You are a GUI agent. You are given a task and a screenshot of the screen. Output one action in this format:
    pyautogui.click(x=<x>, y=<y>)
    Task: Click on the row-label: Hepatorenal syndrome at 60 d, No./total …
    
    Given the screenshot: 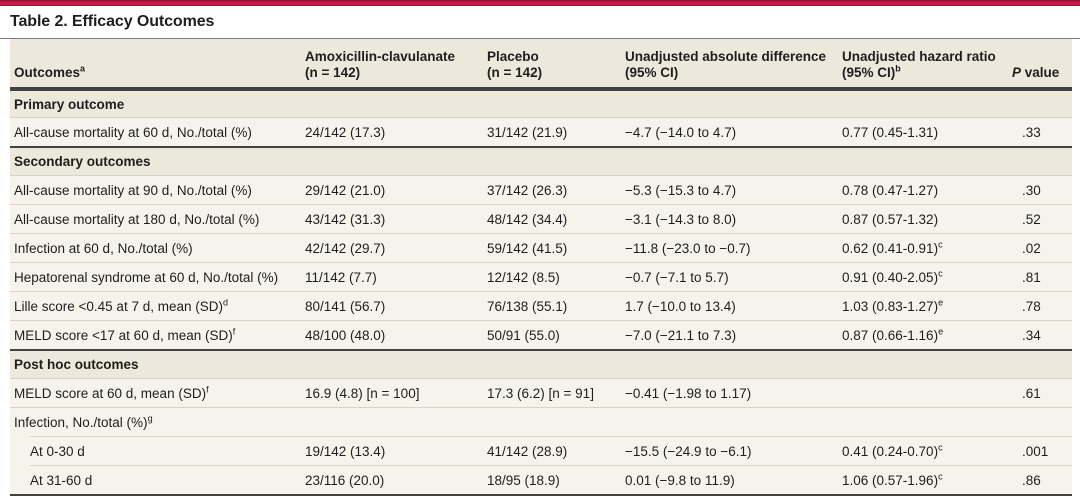 What is the action you would take?
    pyautogui.click(x=146, y=277)
    